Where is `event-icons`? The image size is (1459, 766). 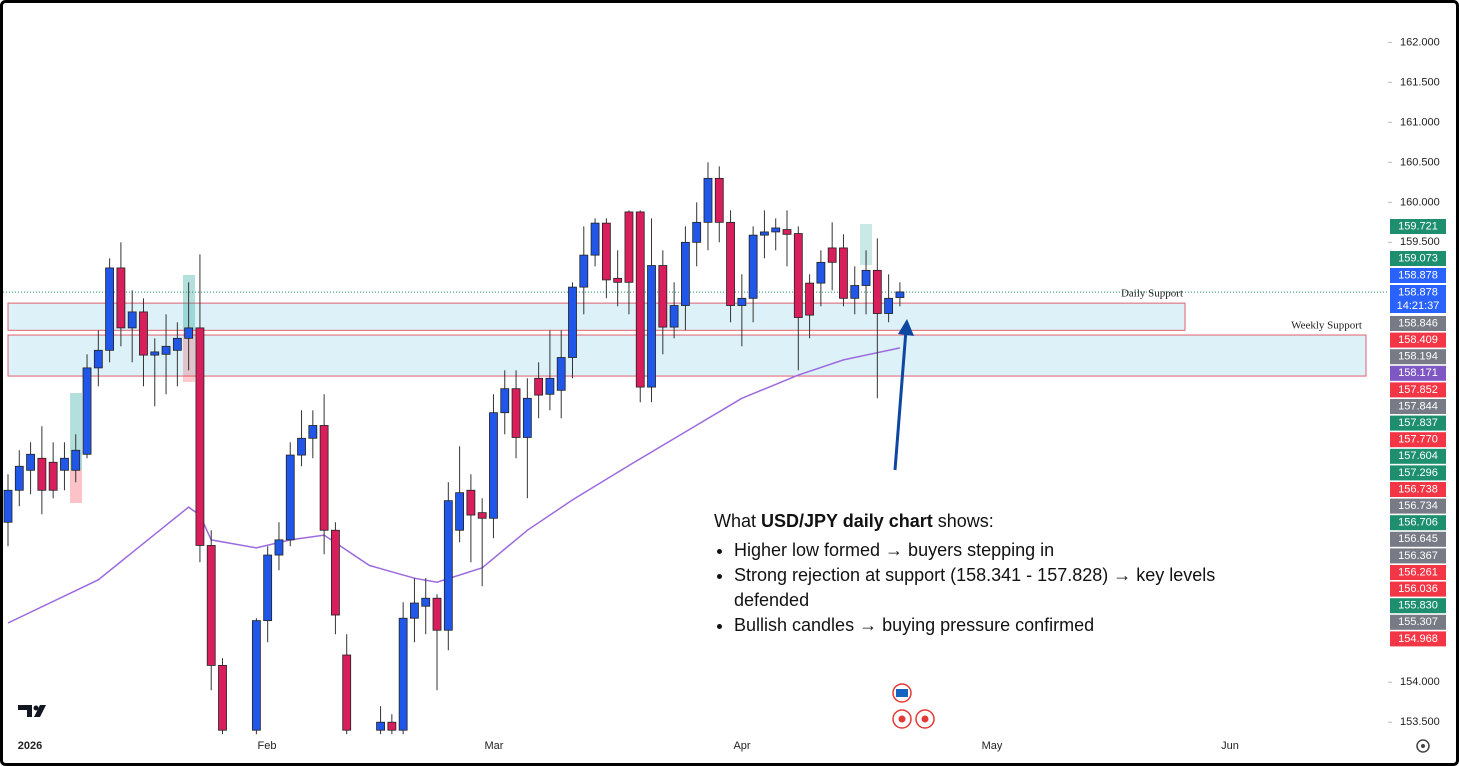 event-icons is located at coordinates (913, 706).